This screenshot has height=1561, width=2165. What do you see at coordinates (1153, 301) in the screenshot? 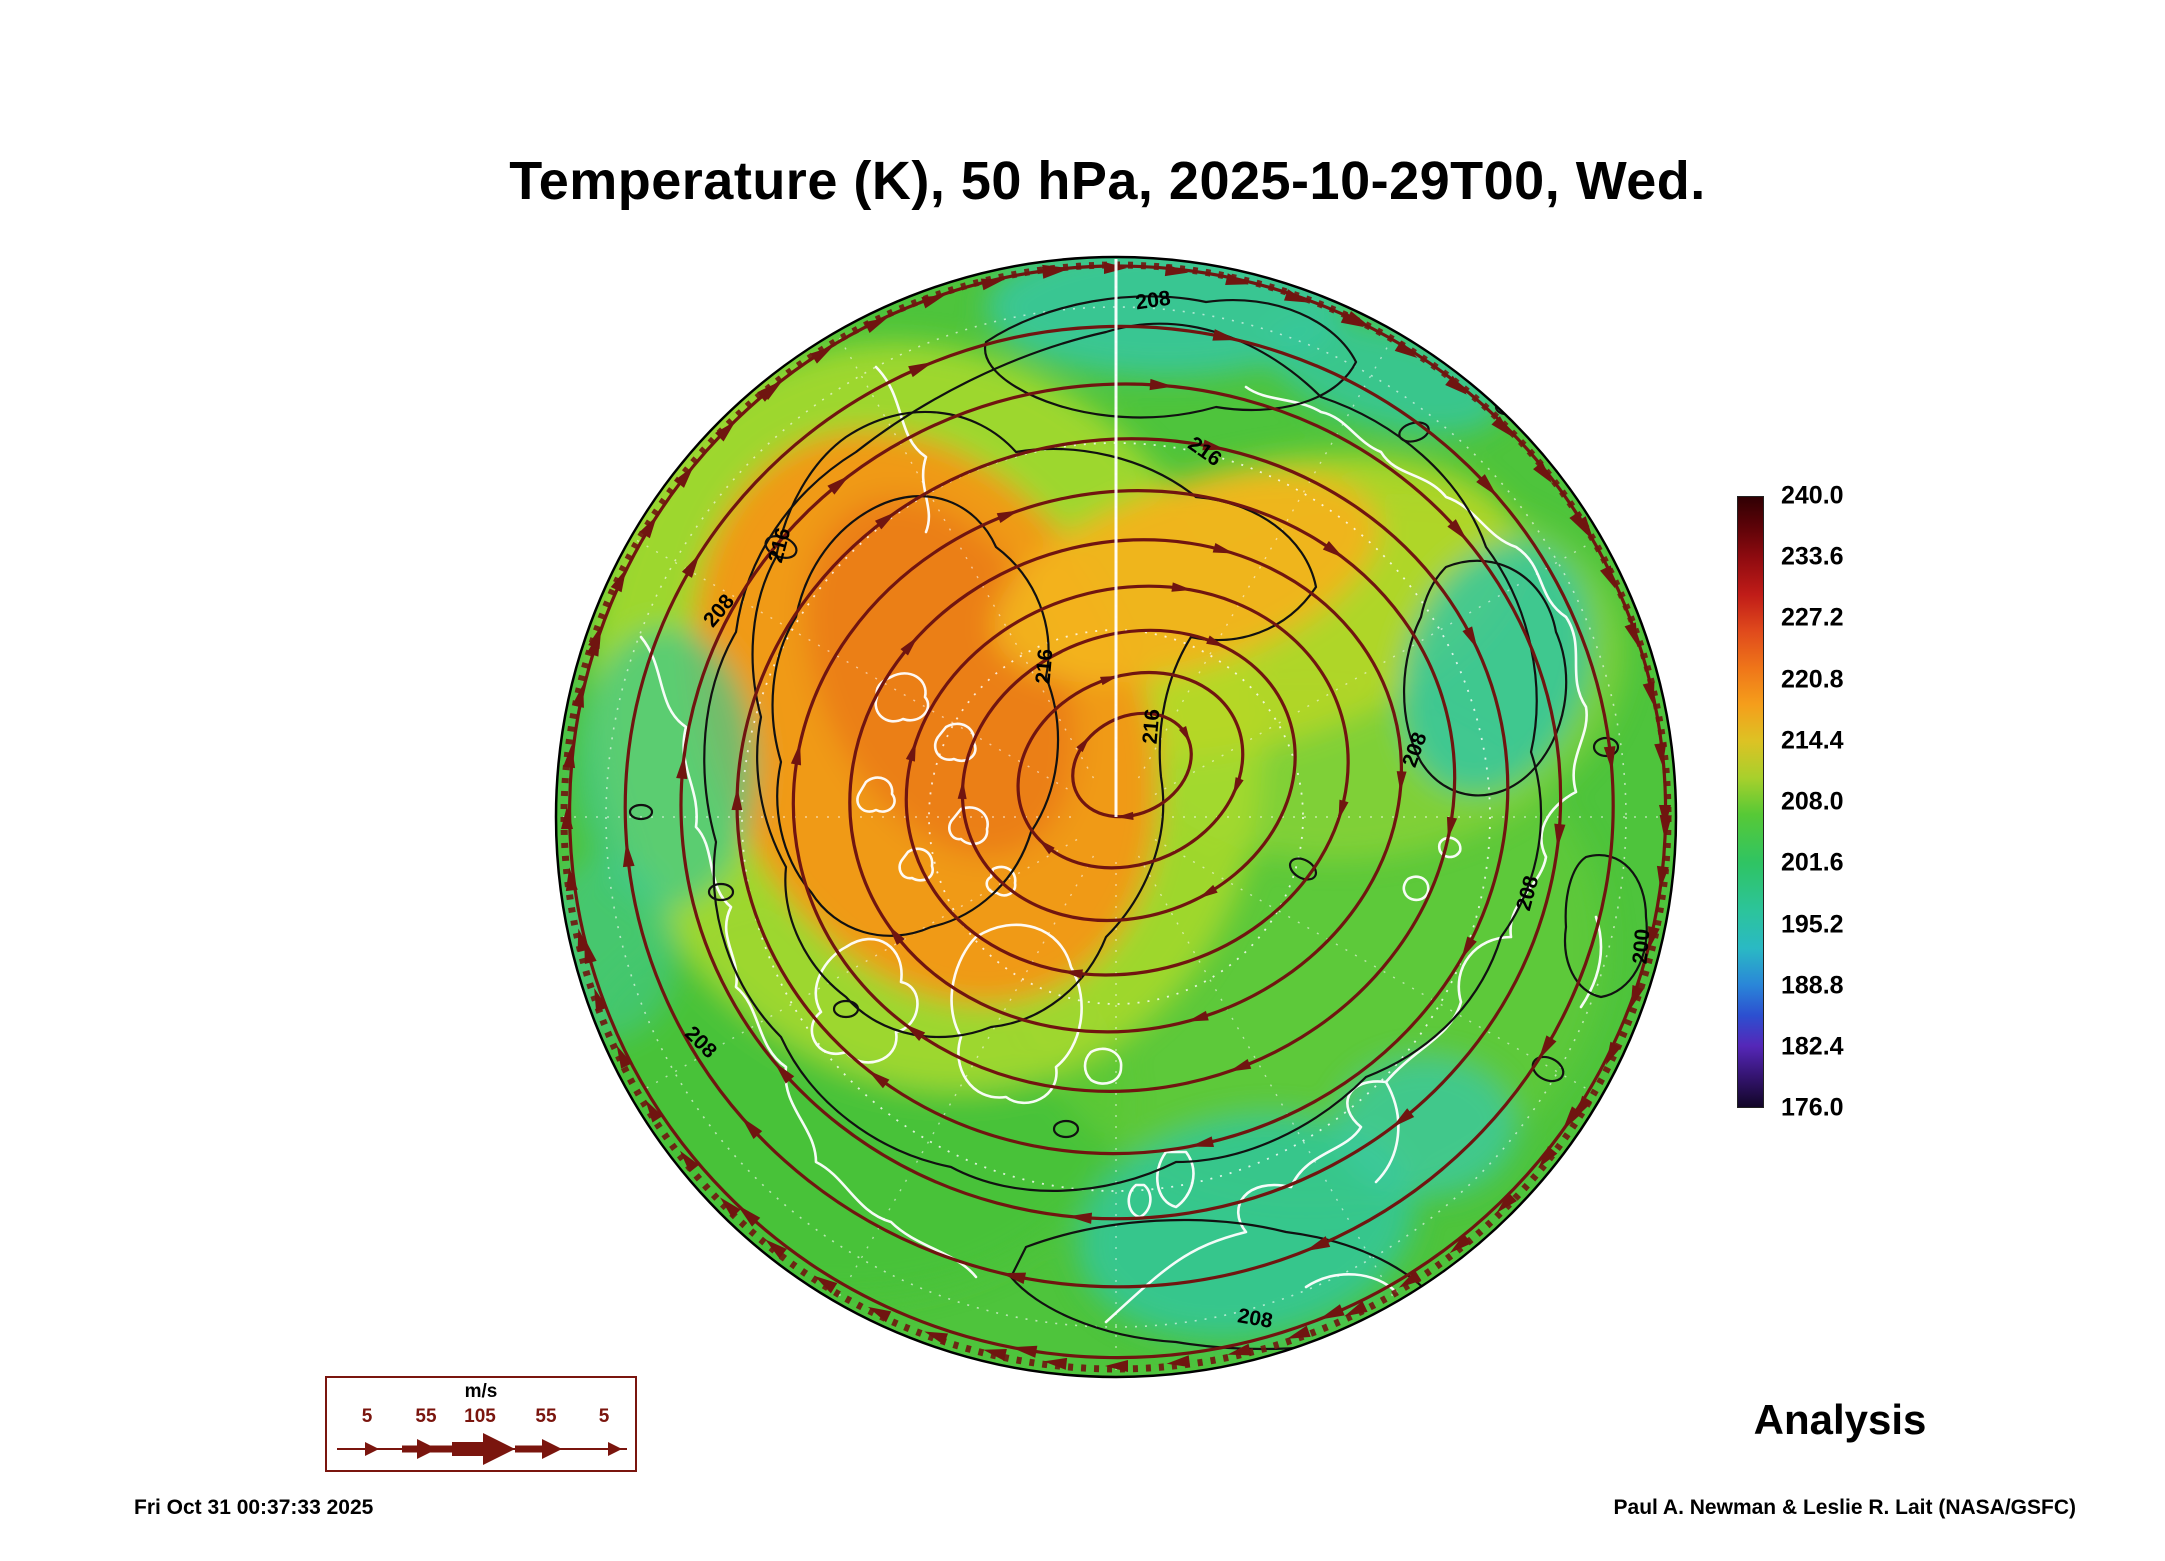
I see `contour-label: 208` at bounding box center [1153, 301].